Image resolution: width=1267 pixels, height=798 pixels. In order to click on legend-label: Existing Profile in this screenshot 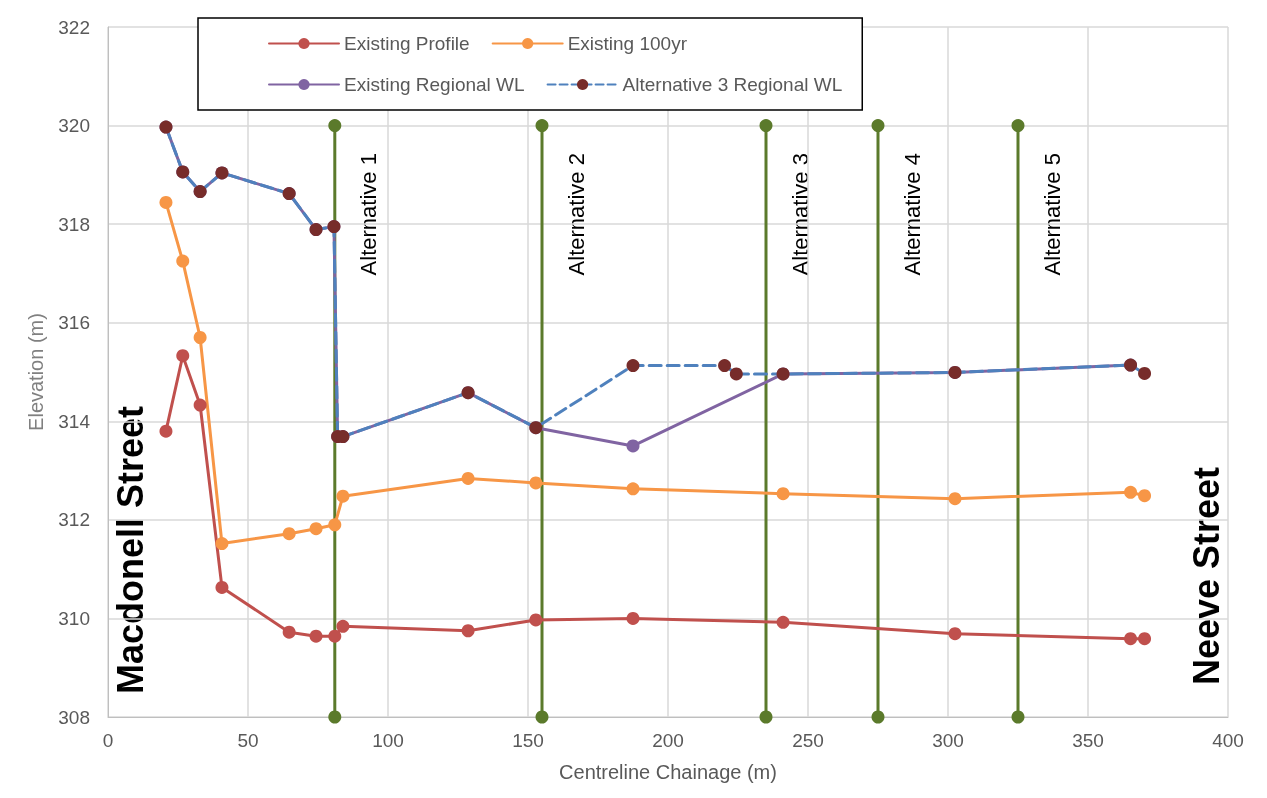, I will do `click(407, 43)`.